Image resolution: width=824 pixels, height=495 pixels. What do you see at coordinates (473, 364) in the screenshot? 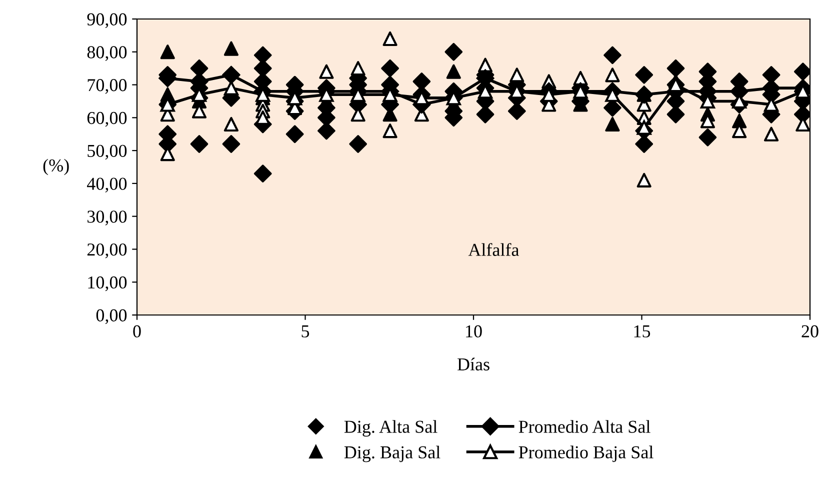
I see `x-axis-title: Días` at bounding box center [473, 364].